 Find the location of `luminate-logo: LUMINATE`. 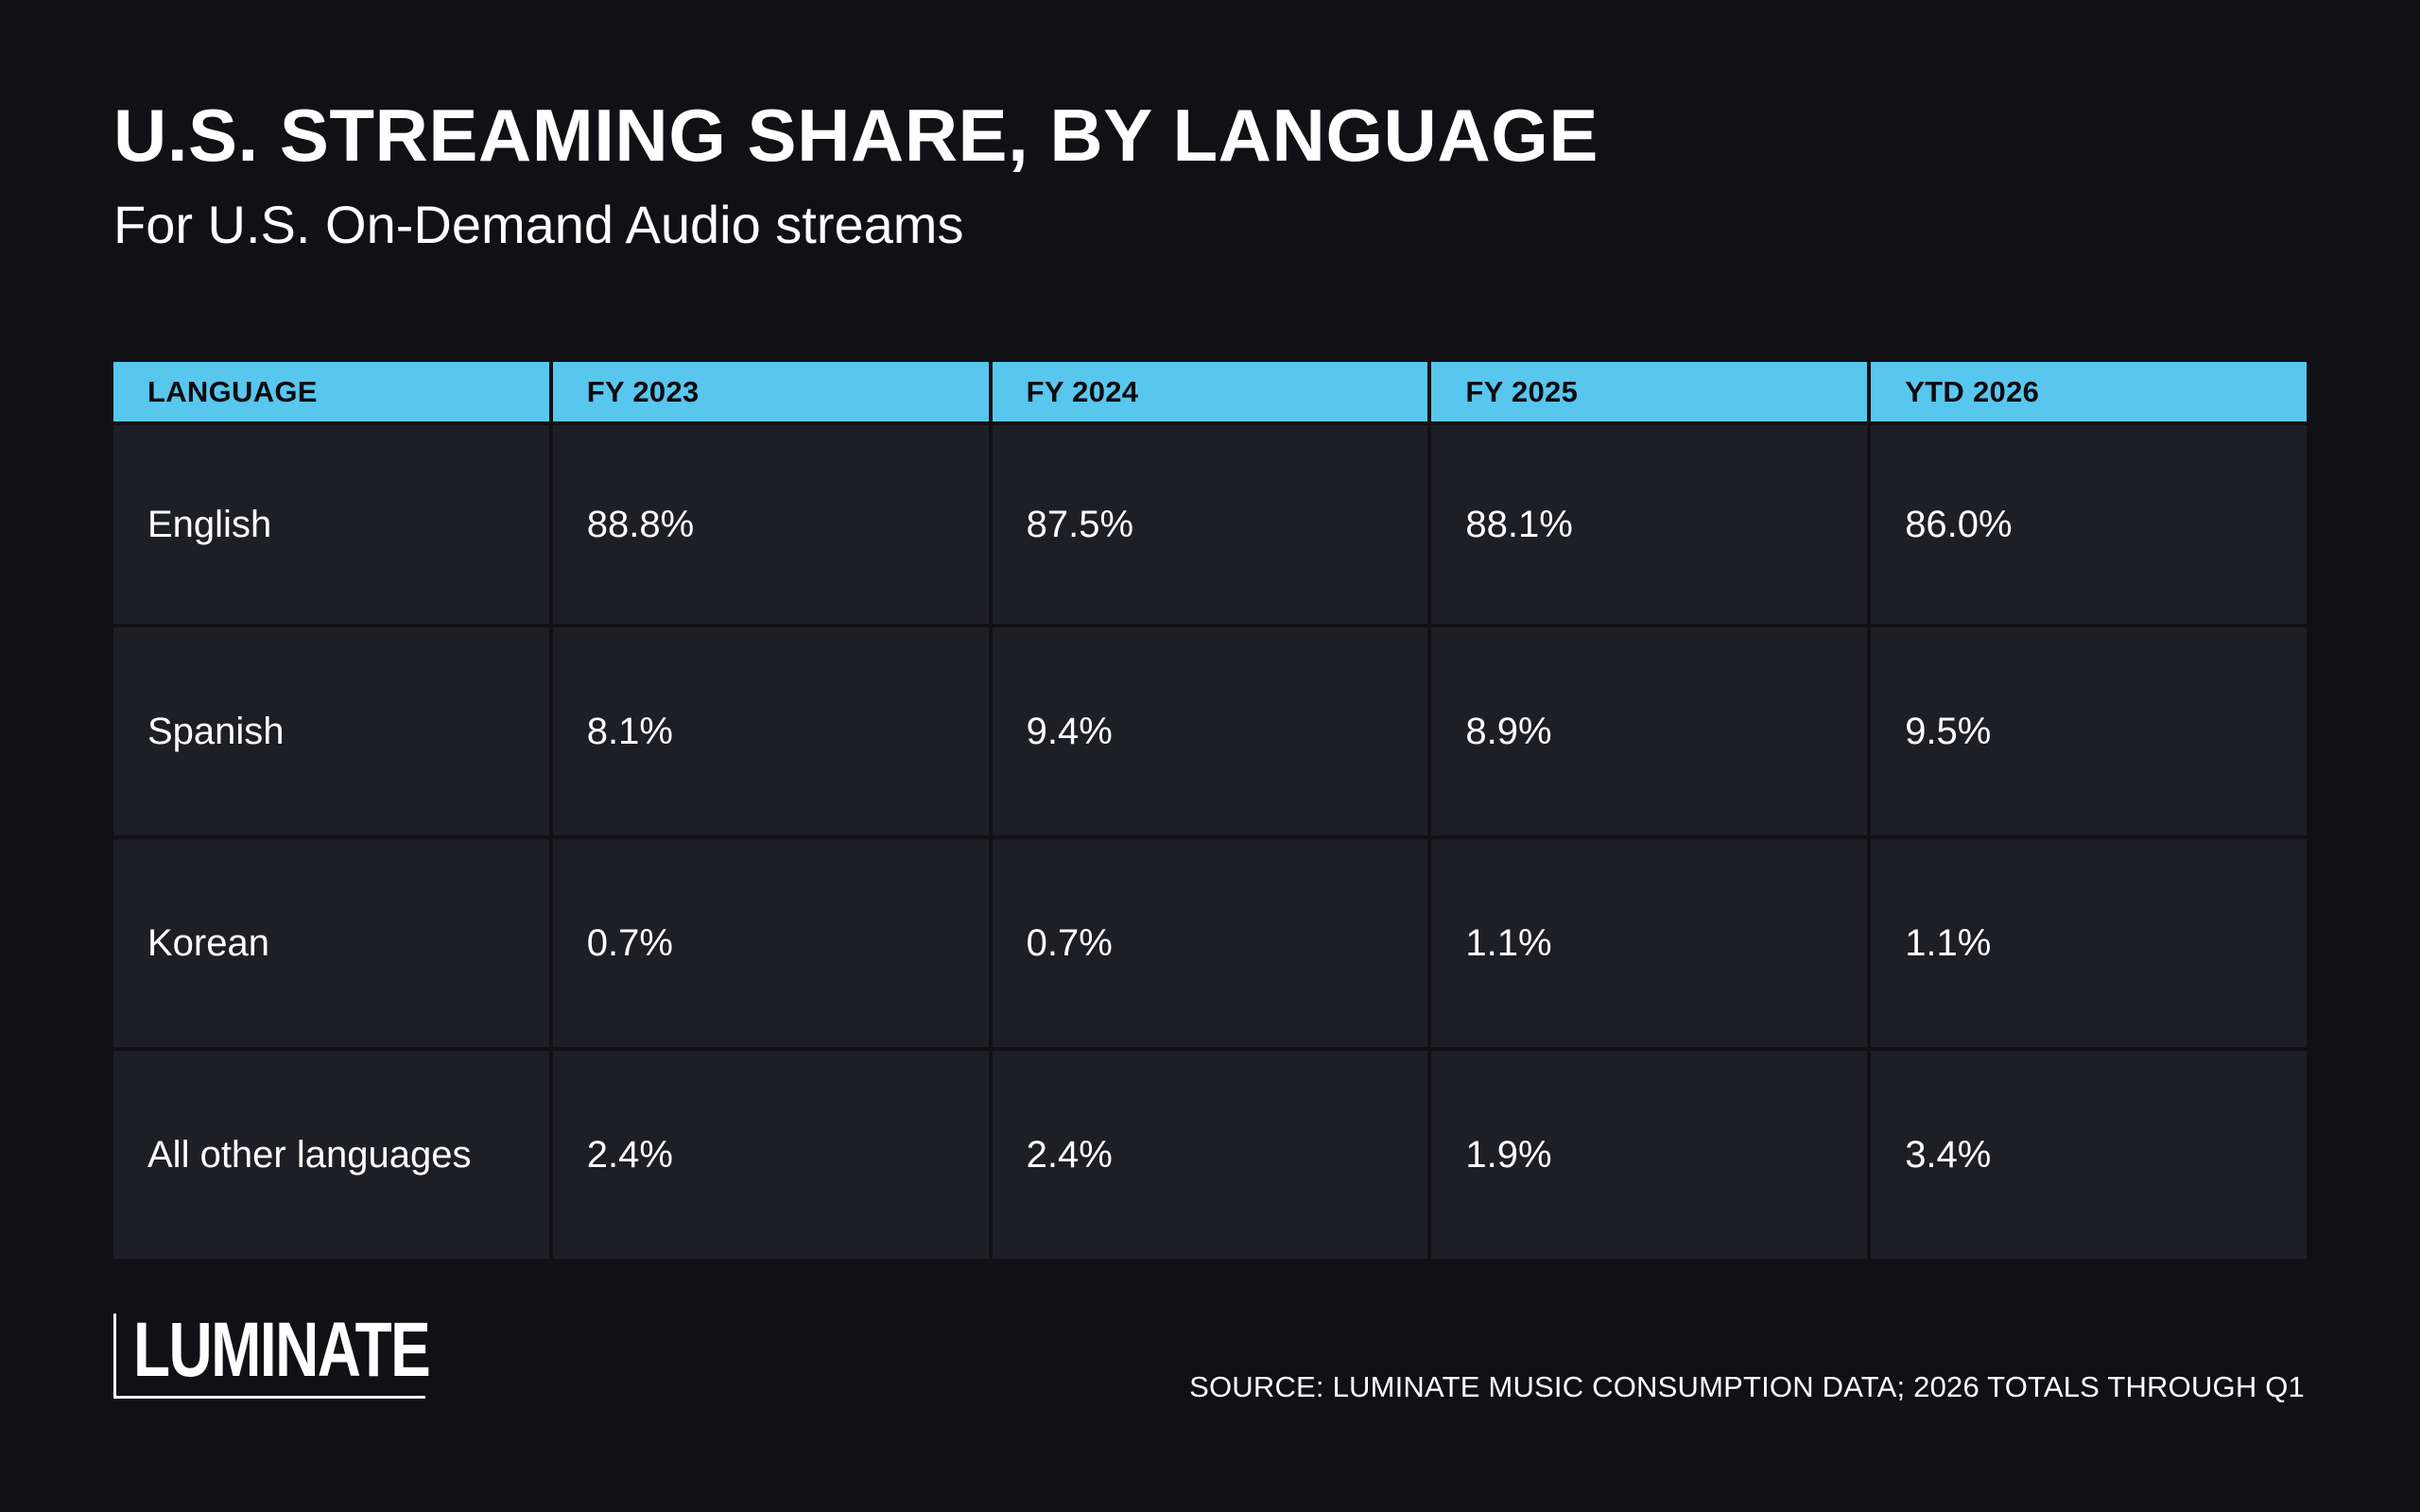

luminate-logo: LUMINATE is located at coordinates (272, 1355).